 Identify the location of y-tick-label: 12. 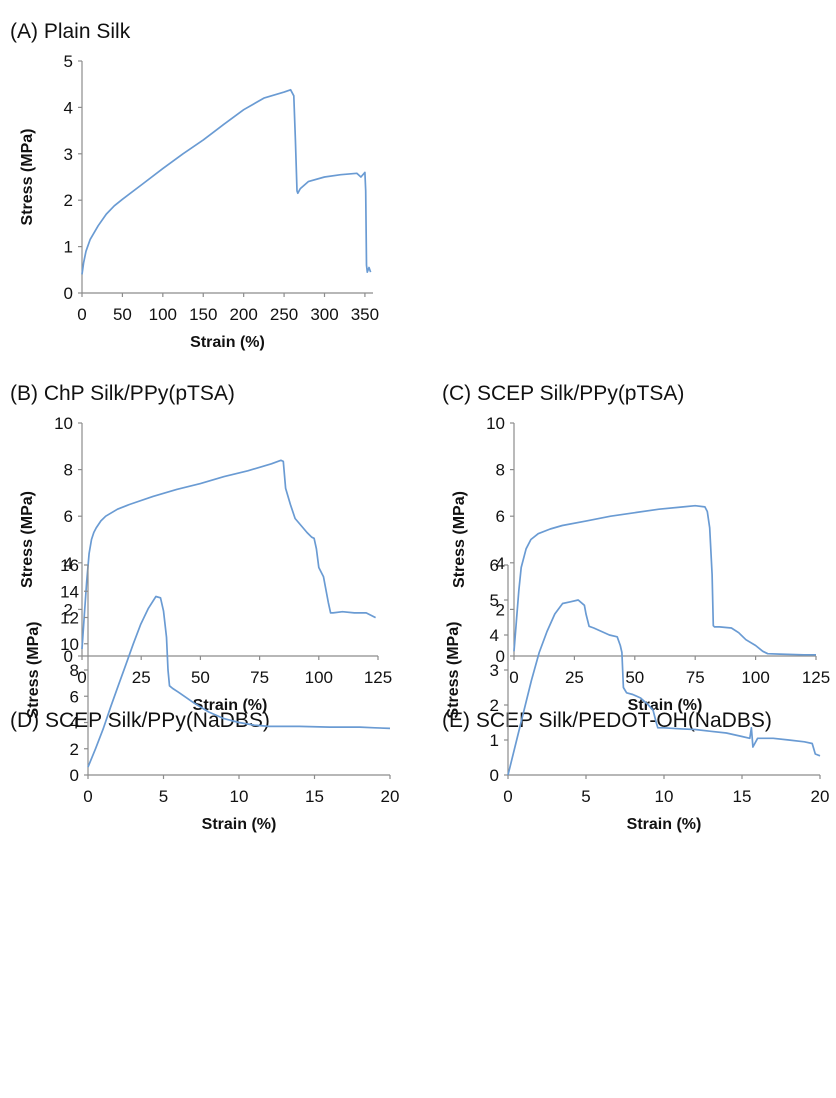
(69, 618).